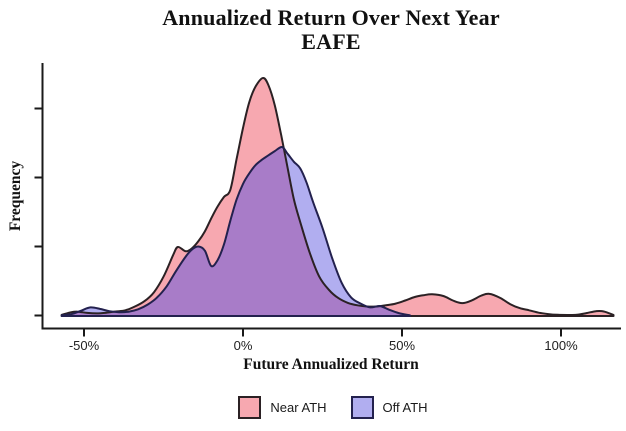 The image size is (626, 431). Describe the element at coordinates (323, 345) in the screenshot. I see `x-tick-labels: -50% 0% 50% 100%` at that location.